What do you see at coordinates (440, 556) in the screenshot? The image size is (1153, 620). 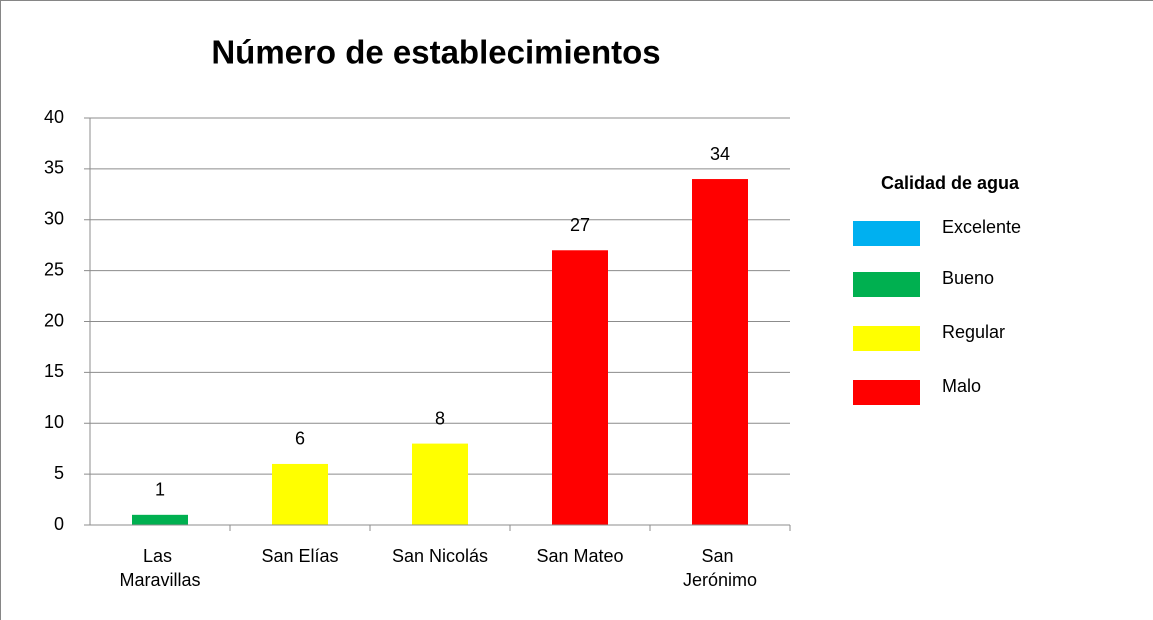 I see `x-tick-label: San Nicolás` at bounding box center [440, 556].